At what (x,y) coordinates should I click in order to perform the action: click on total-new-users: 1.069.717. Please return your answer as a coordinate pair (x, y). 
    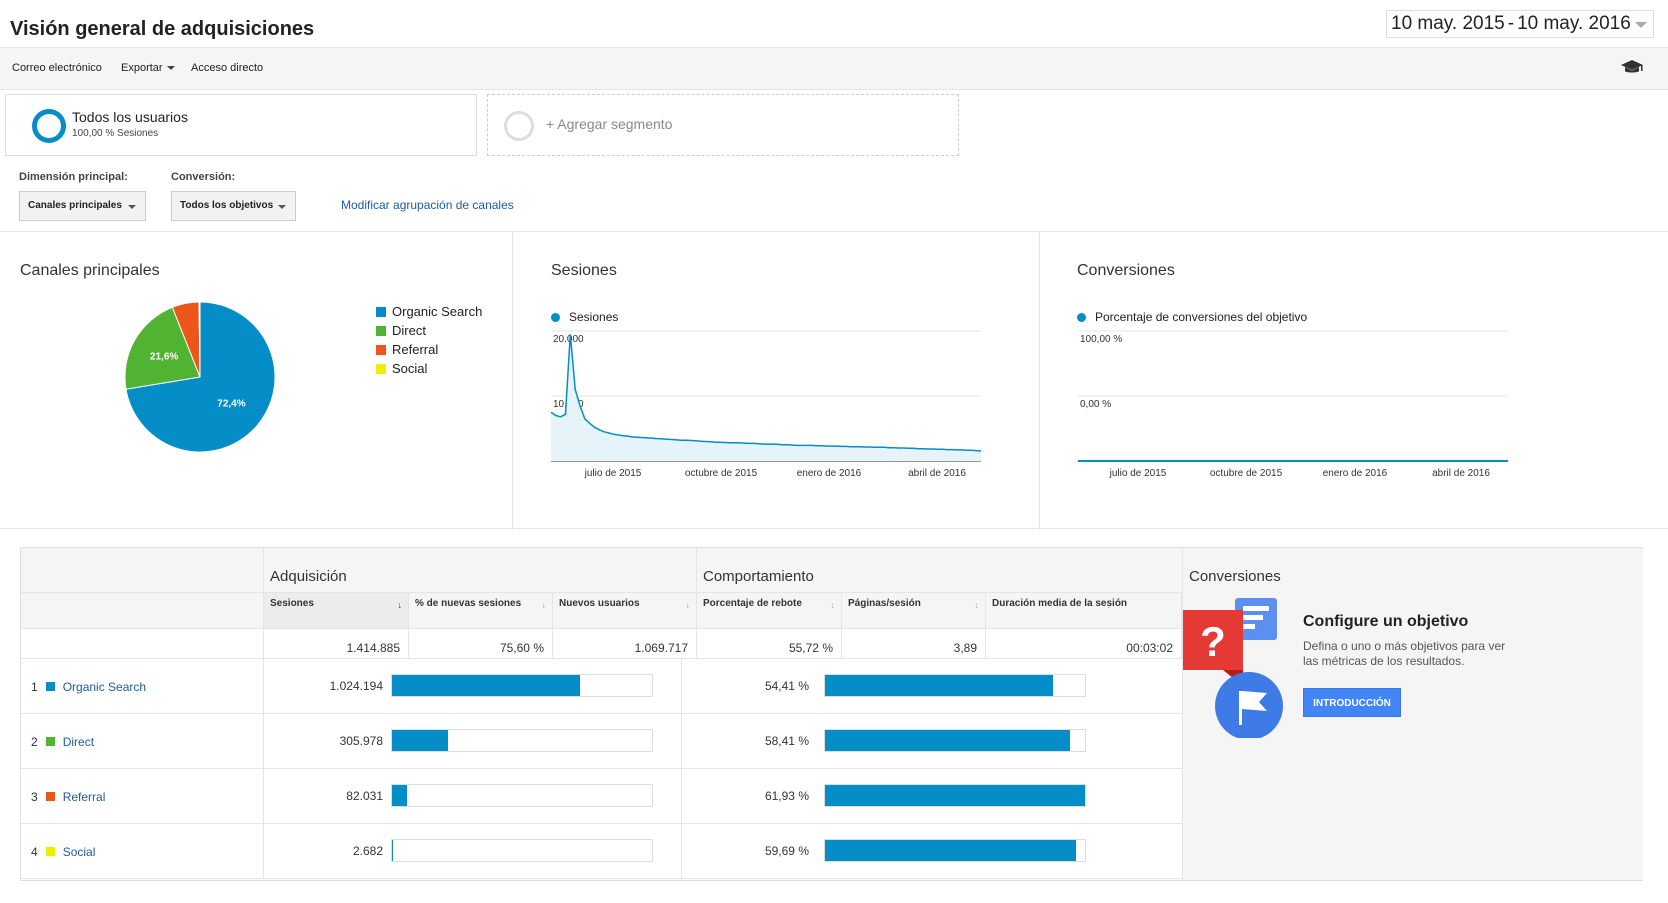
    Looking at the image, I should click on (625, 644).